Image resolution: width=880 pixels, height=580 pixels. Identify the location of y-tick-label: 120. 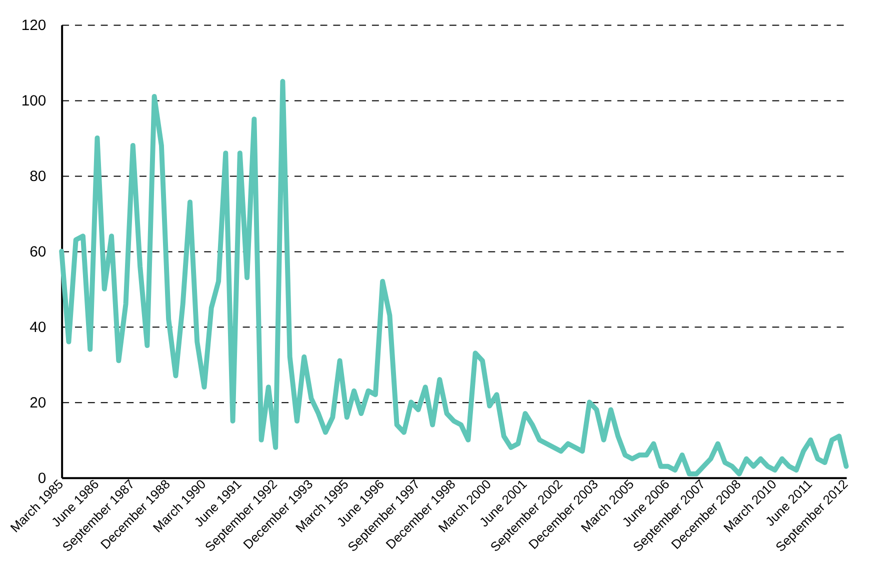
(33, 26).